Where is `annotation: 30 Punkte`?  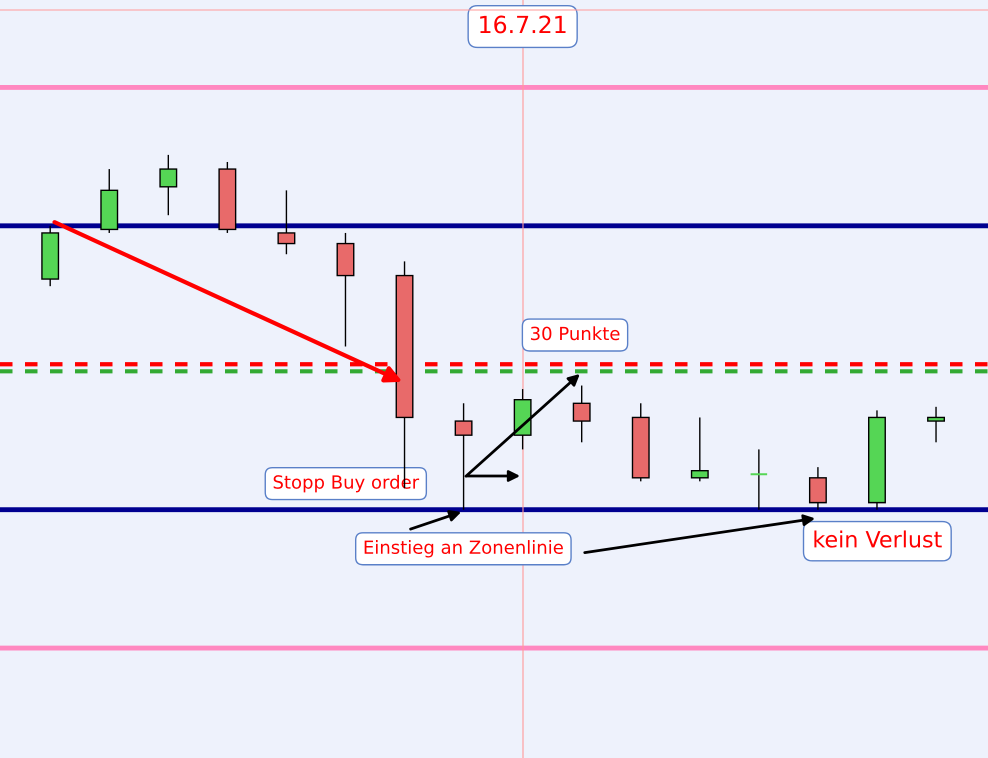
annotation: 30 Punkte is located at coordinates (575, 333).